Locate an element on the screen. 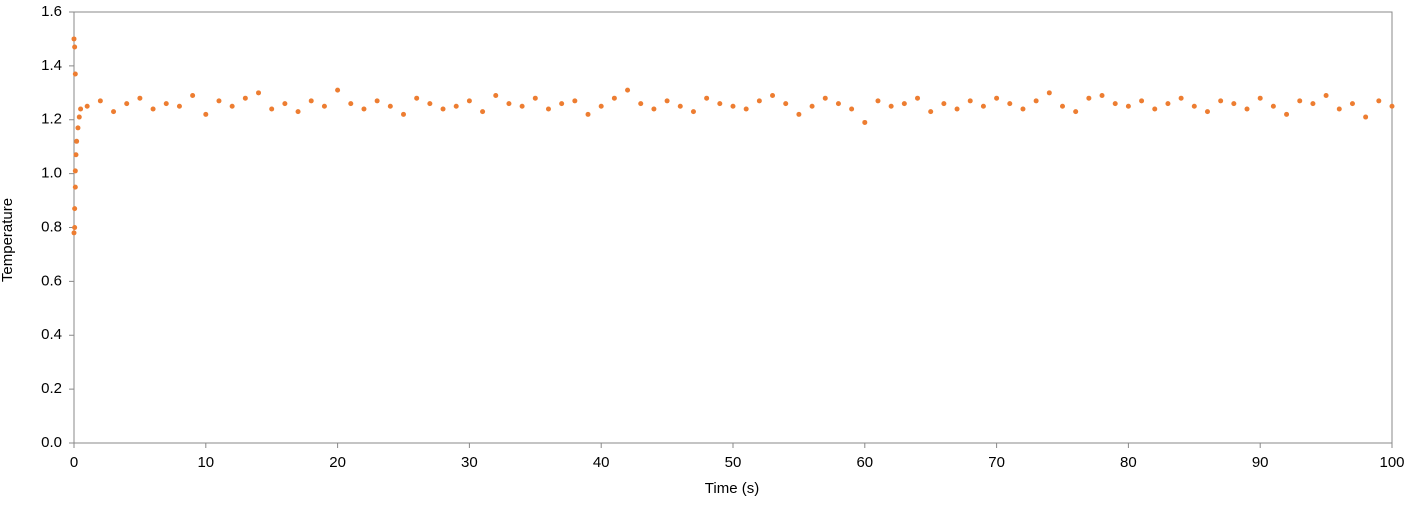  y-tick-label: 1.6 is located at coordinates (51, 11).